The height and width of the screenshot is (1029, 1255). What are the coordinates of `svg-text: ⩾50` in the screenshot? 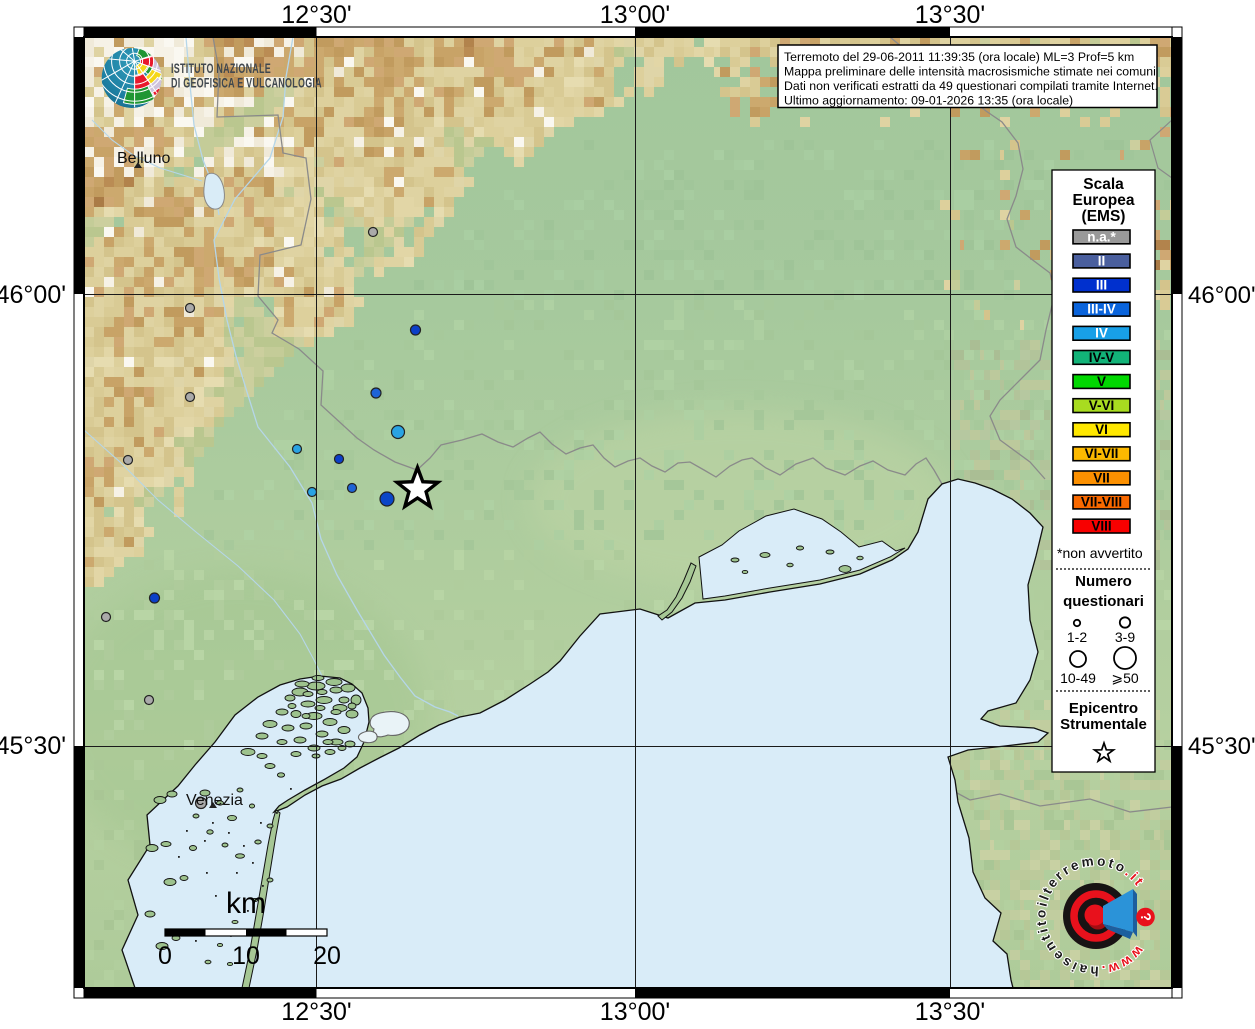 It's located at (1125, 678).